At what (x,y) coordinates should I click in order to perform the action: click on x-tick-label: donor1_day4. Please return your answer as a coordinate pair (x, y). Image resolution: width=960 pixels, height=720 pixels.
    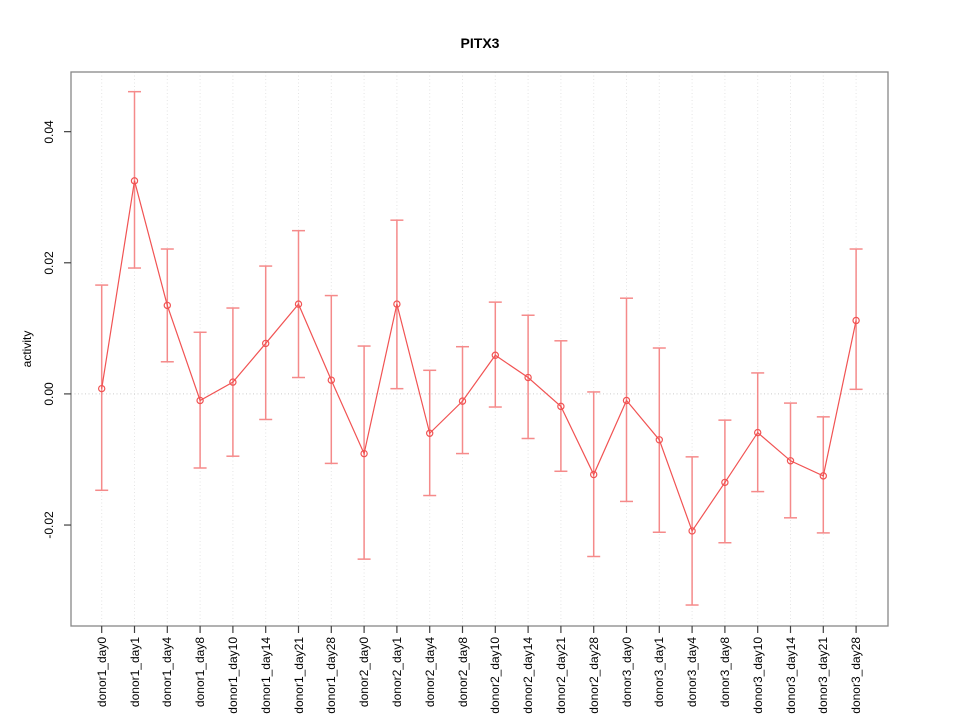
    Looking at the image, I should click on (167, 672).